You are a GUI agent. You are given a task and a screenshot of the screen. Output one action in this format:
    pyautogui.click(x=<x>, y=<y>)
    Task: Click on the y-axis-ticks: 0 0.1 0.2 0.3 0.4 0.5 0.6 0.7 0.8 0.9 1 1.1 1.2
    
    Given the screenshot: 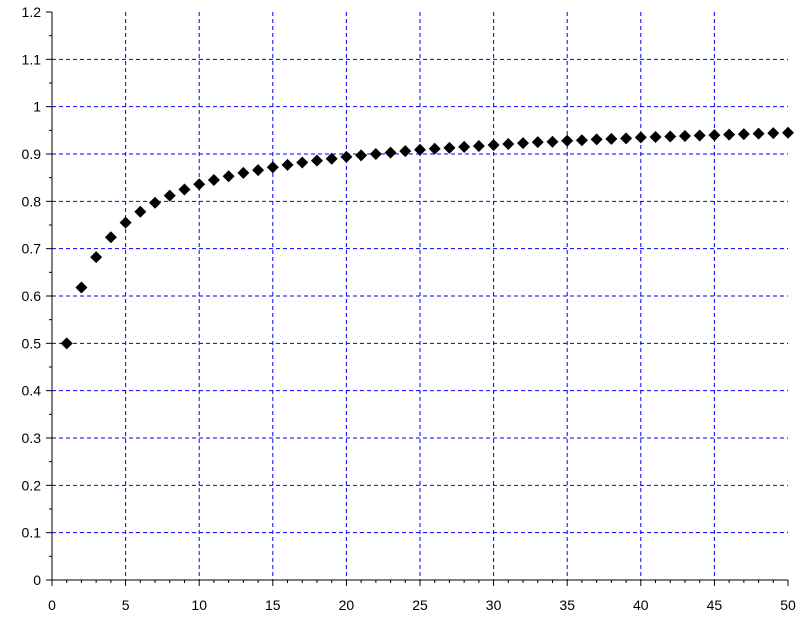 What is the action you would take?
    pyautogui.click(x=37, y=296)
    